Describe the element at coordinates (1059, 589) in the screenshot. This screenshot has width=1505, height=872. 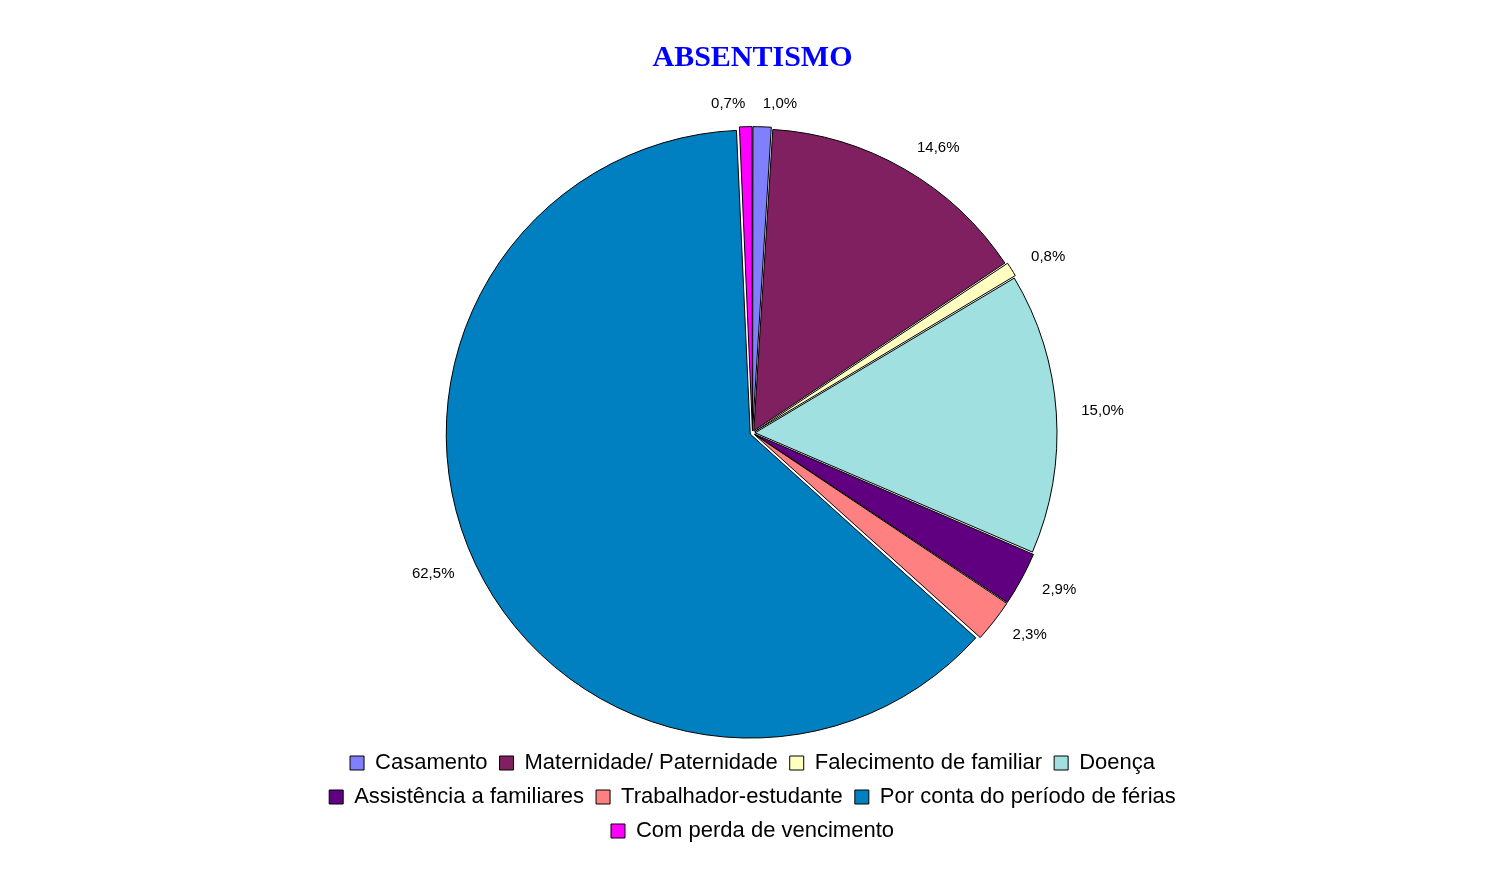
I see `data-label: 2,9%` at that location.